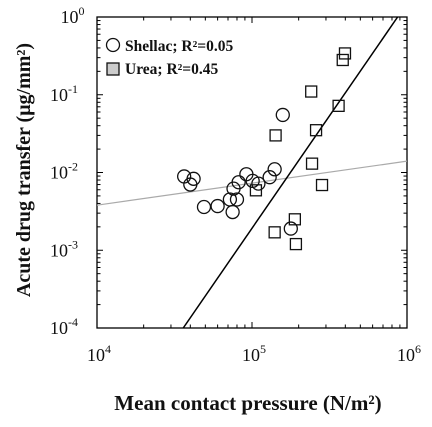 The image size is (432, 427). Describe the element at coordinates (99, 353) in the screenshot. I see `x-tick-label: 10⁴` at that location.